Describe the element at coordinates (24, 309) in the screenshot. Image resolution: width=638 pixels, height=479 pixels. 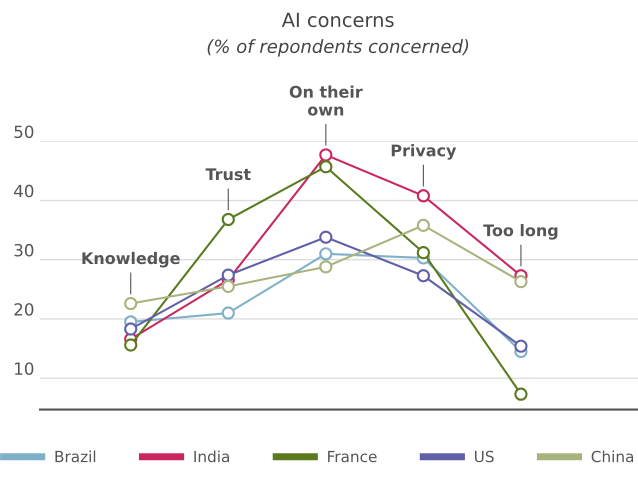
I see `y-tick-label: 20` at that location.